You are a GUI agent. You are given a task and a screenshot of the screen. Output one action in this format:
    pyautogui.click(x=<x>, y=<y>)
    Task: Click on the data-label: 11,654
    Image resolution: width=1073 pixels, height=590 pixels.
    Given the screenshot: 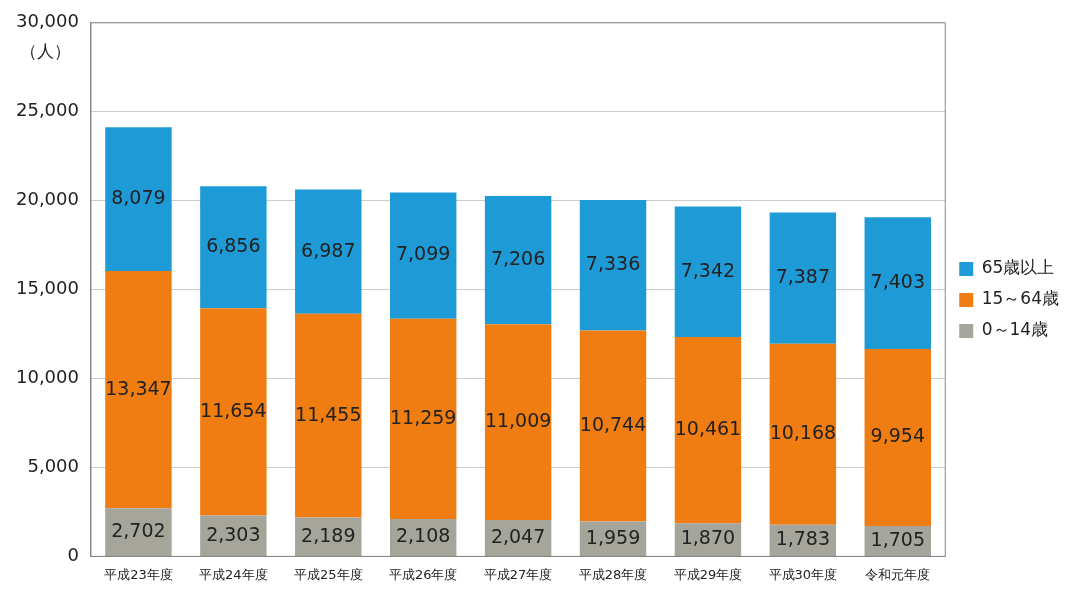 What is the action you would take?
    pyautogui.click(x=233, y=409)
    